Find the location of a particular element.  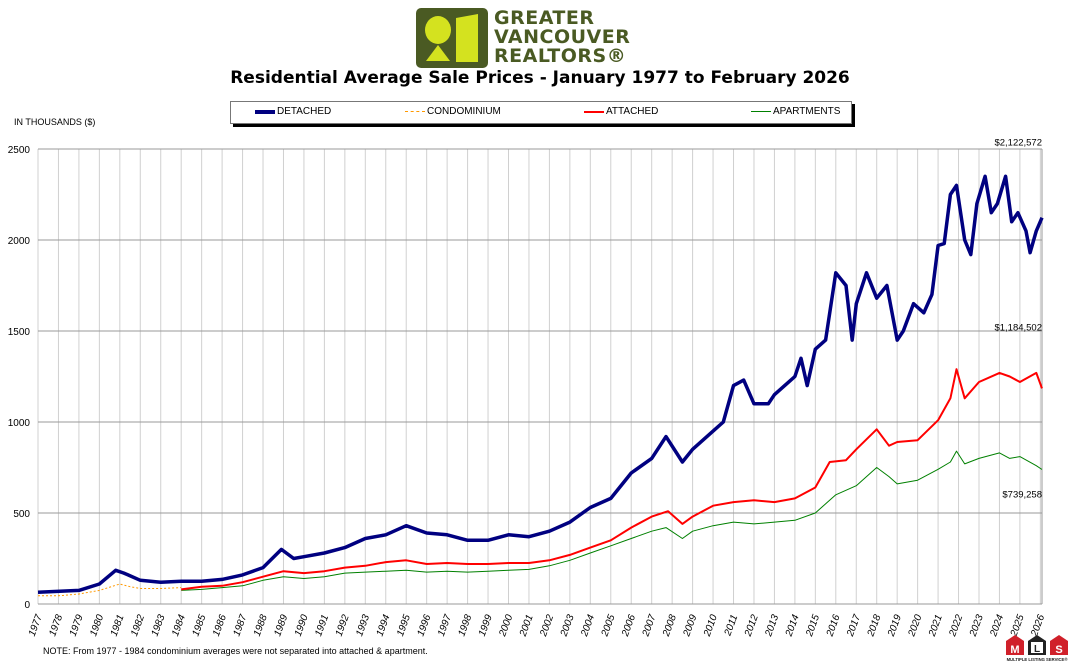

x-tick-label: 2002 is located at coordinates (547, 626).